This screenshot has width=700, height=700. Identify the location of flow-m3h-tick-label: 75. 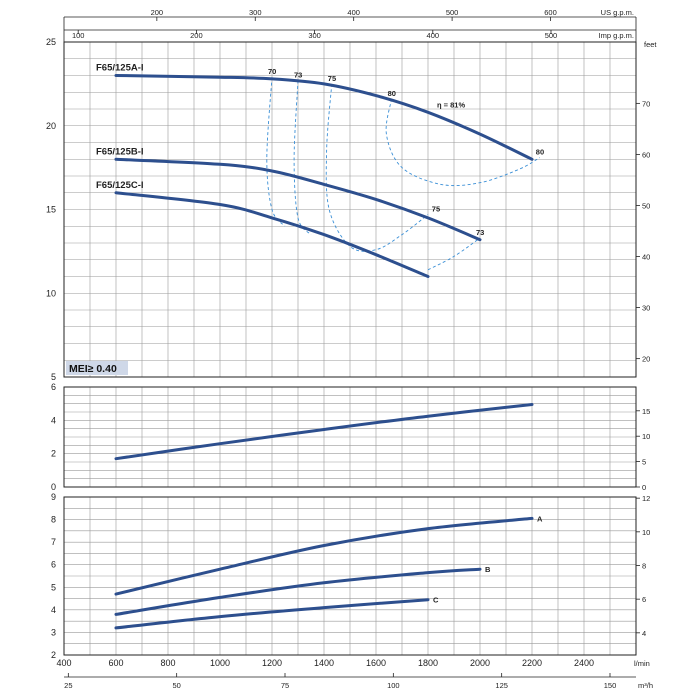
(285, 685).